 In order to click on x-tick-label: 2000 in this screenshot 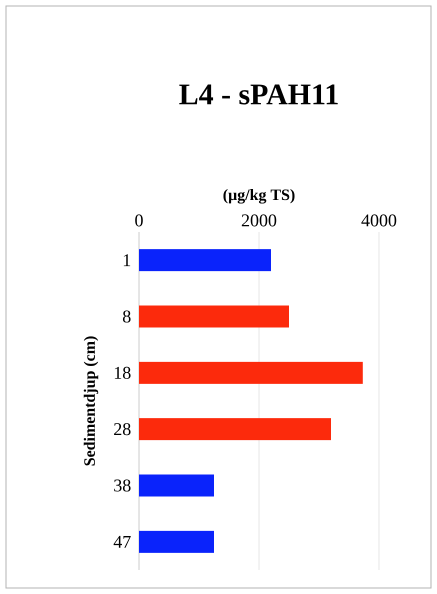, I will do `click(259, 220)`.